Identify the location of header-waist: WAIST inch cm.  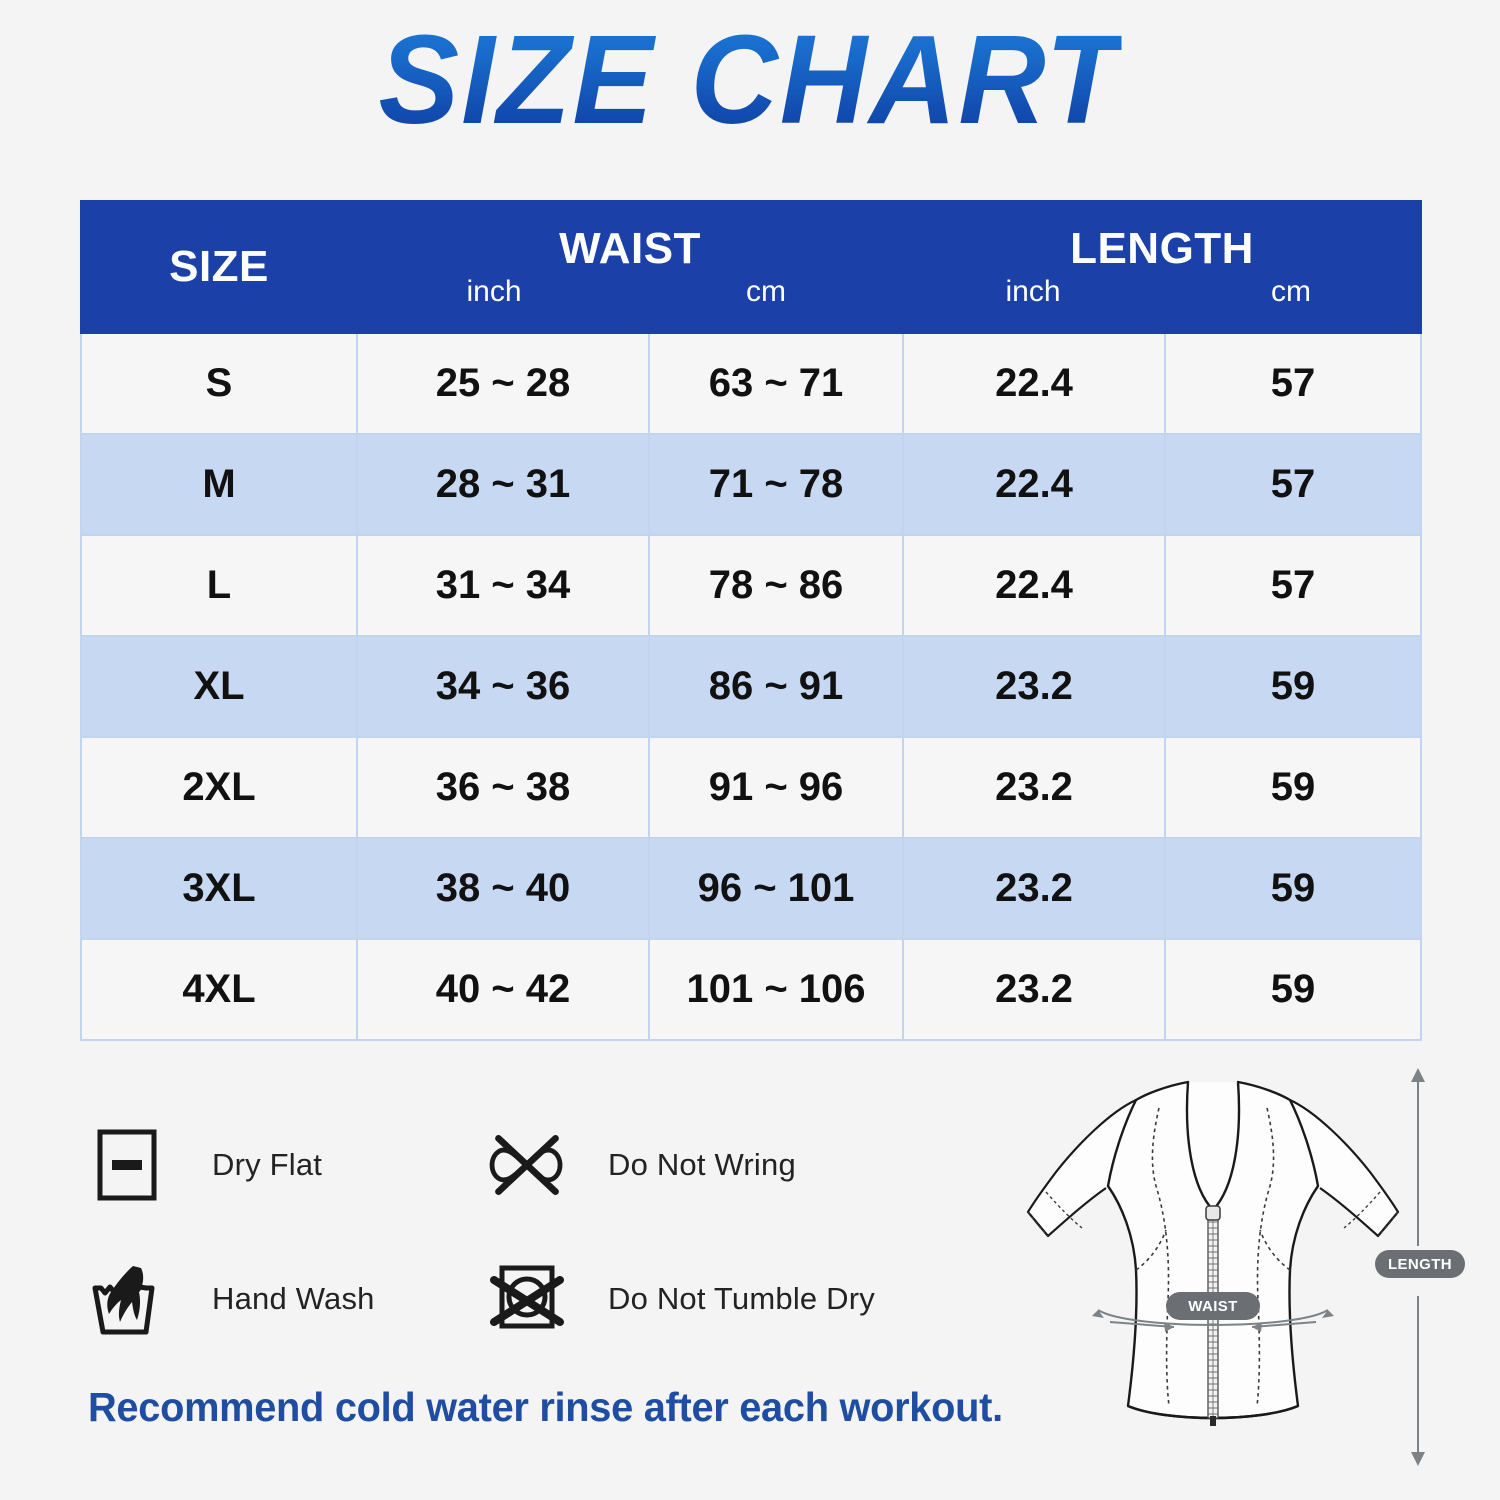
(630, 267).